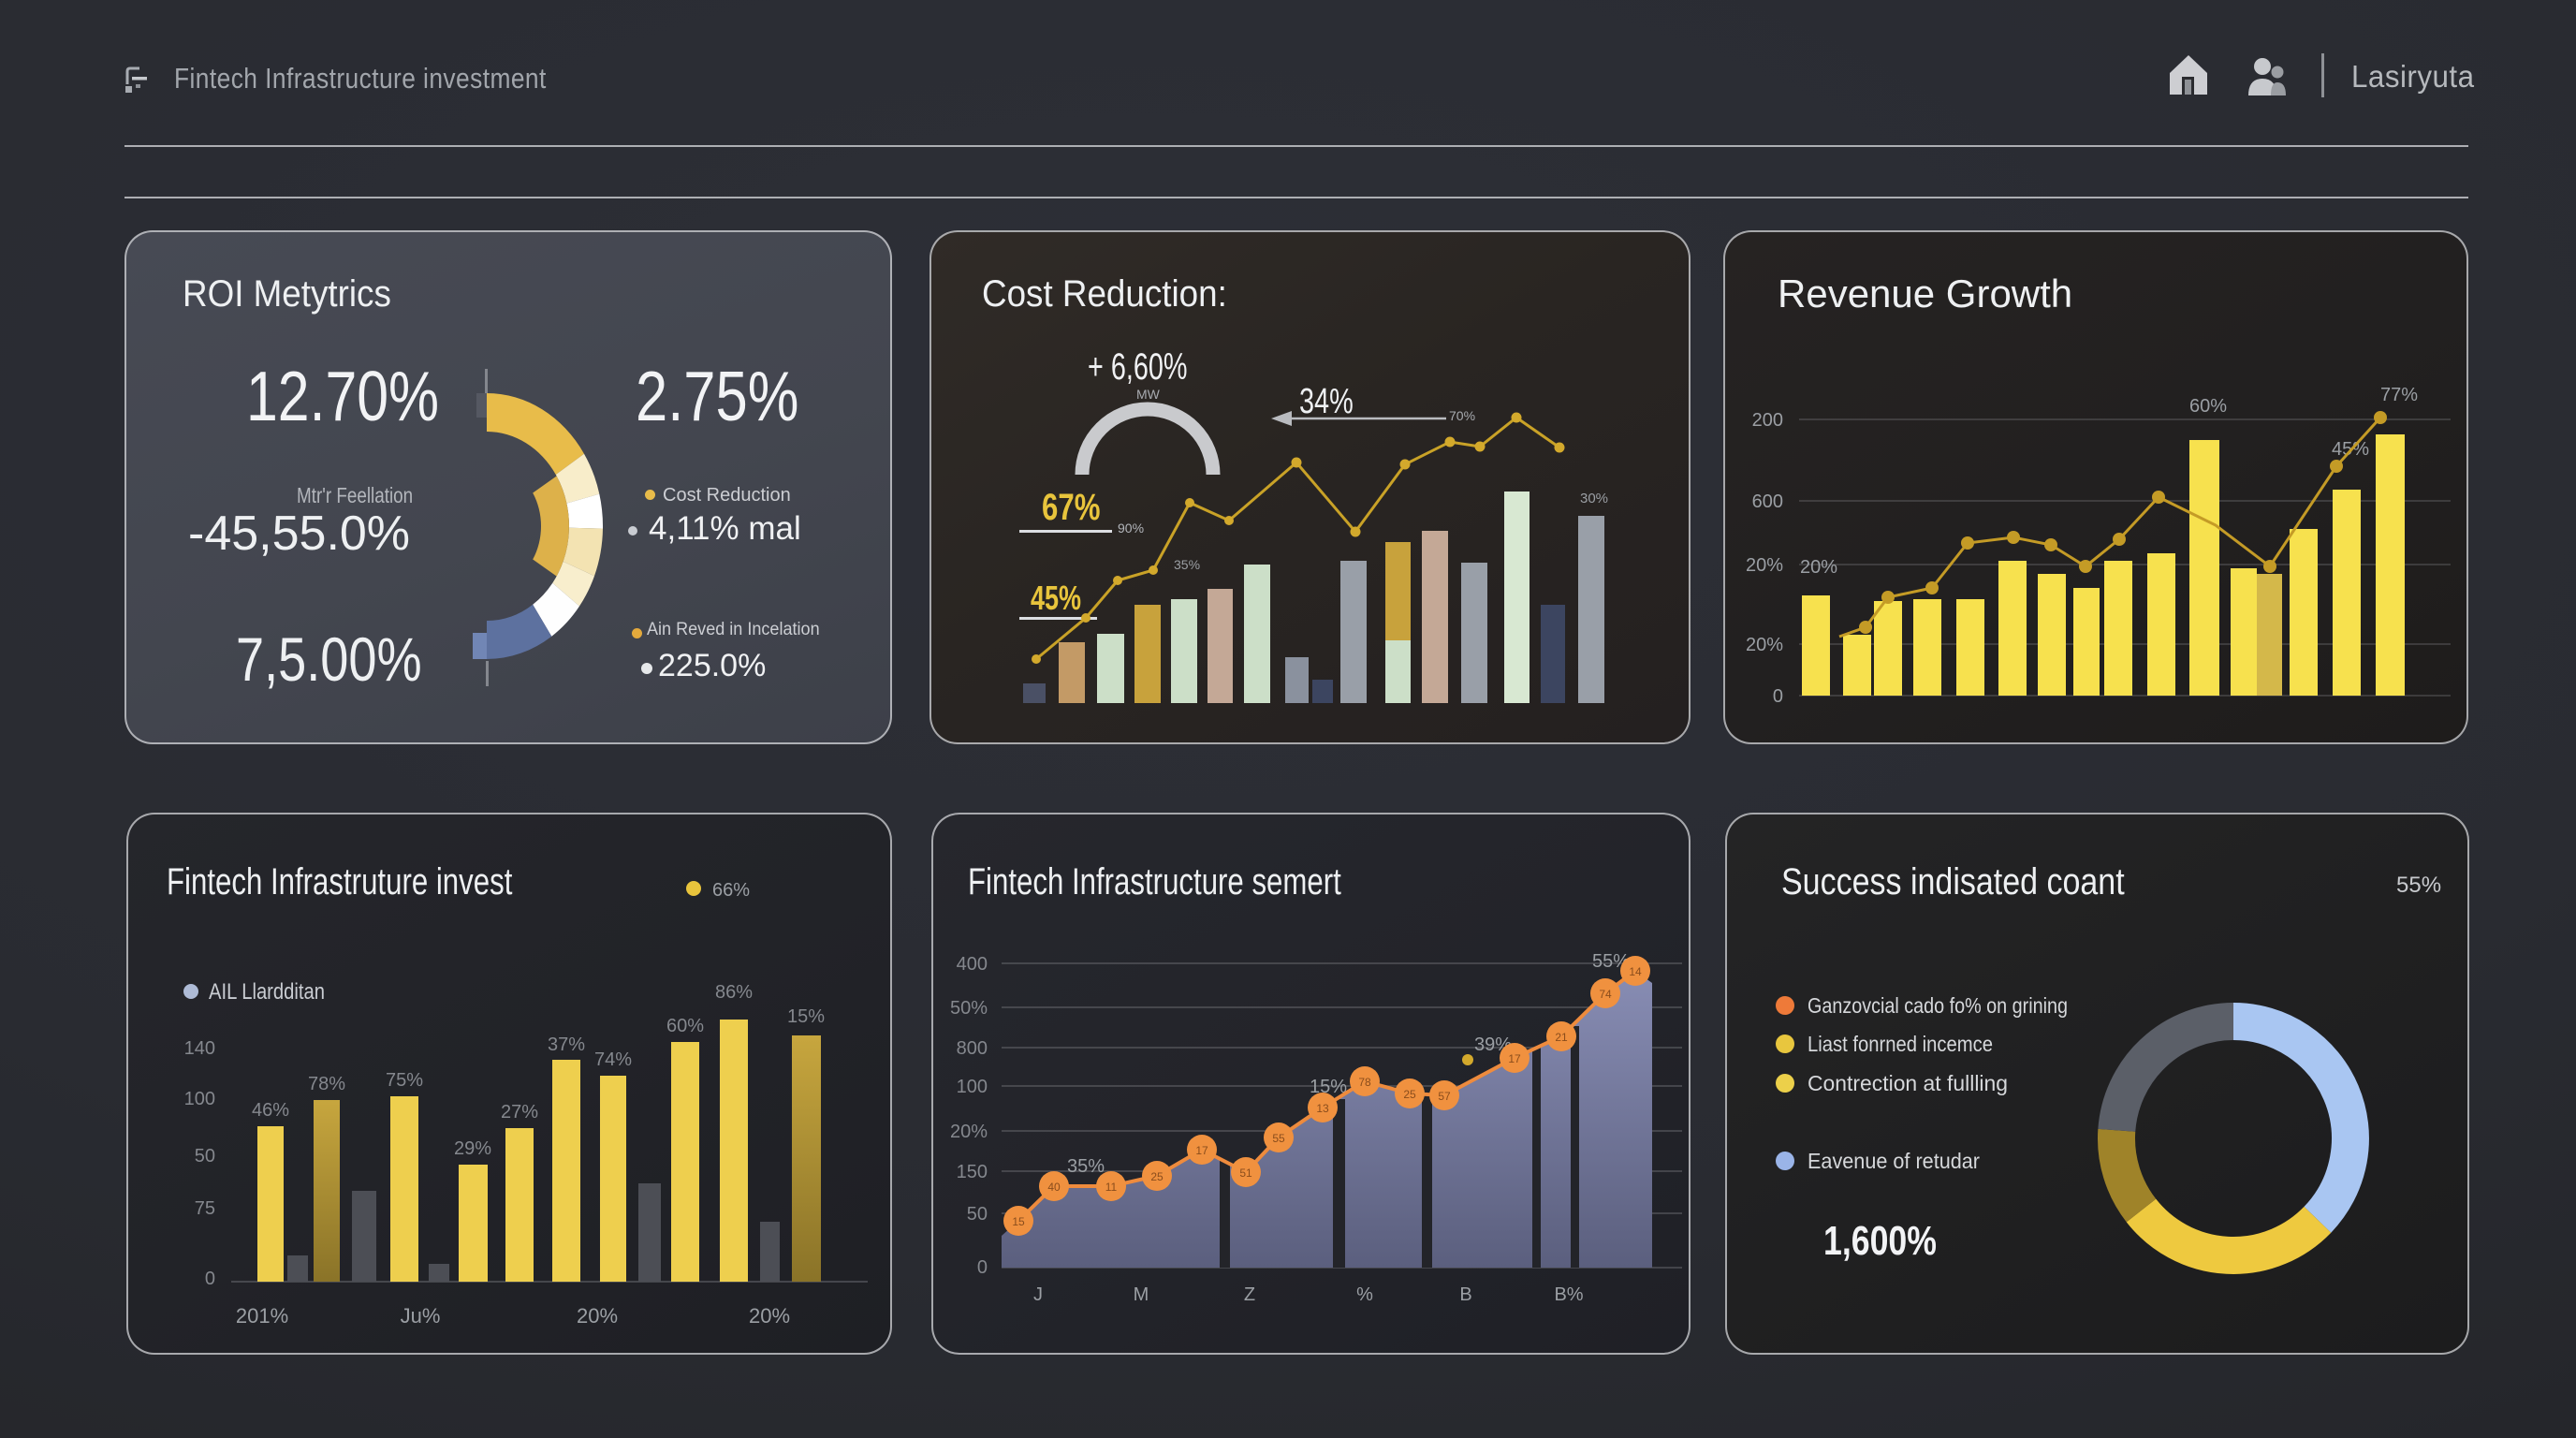 The width and height of the screenshot is (2576, 1438). I want to click on svg-text: 15, so click(1019, 1221).